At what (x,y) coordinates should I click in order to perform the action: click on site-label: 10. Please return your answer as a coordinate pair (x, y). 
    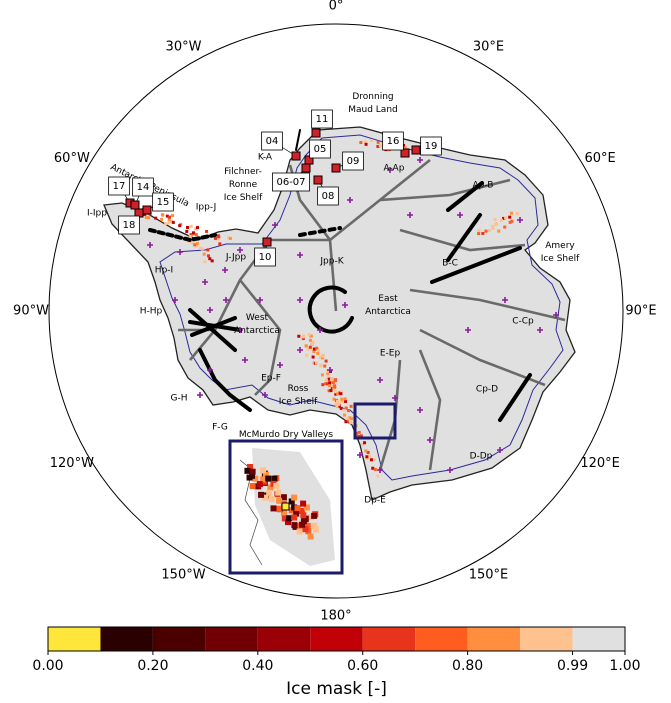
    Looking at the image, I should click on (265, 257).